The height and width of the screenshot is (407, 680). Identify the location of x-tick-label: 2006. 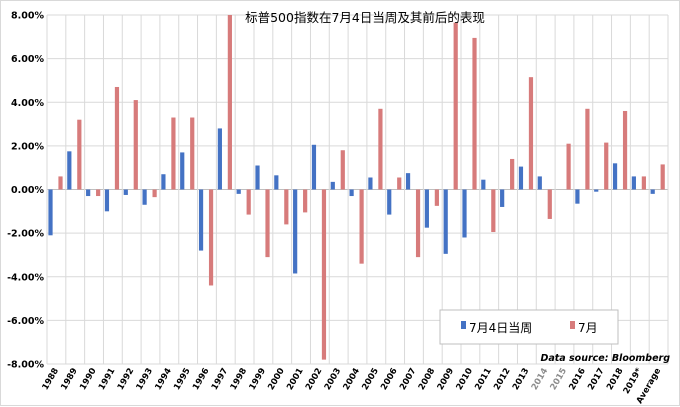
(389, 379).